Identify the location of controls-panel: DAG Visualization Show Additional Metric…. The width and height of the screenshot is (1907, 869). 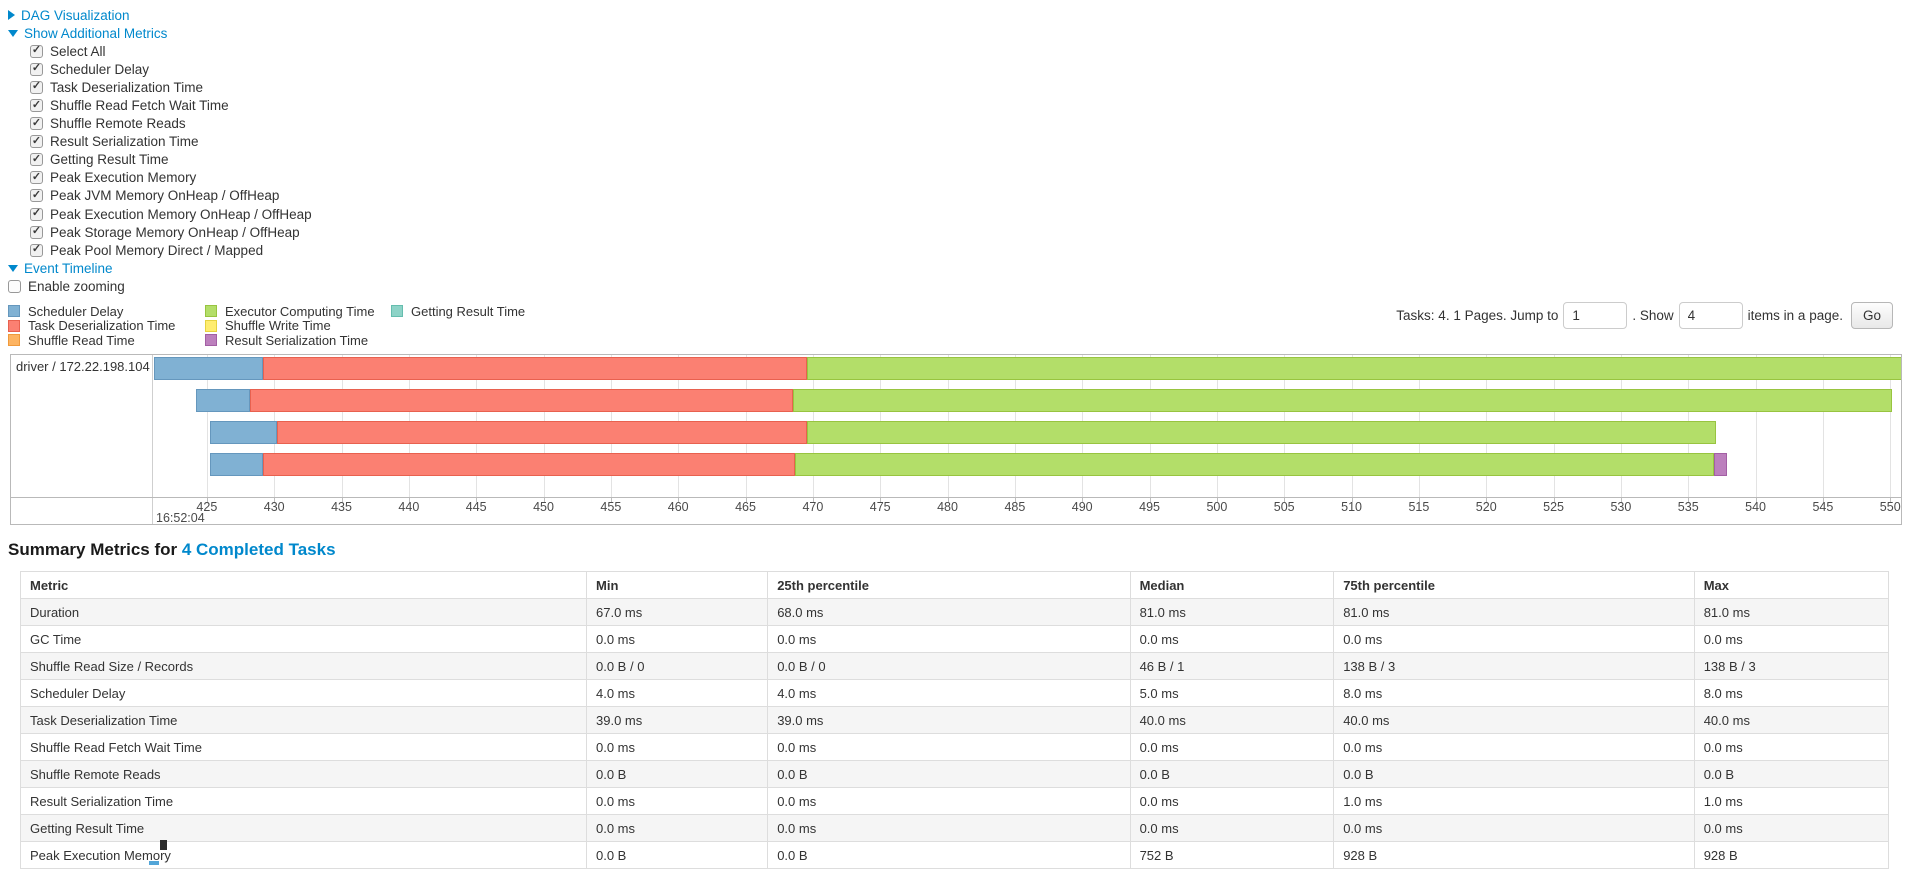
(160, 151).